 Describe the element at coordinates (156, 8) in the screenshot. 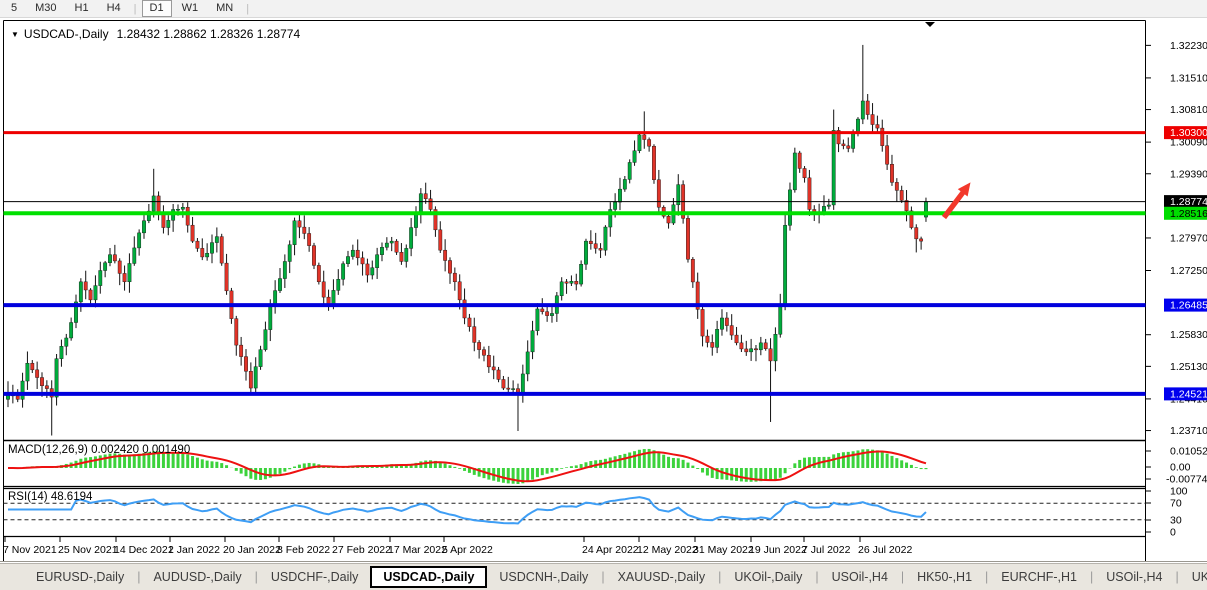

I see `timeframe-button-d1: D1` at that location.